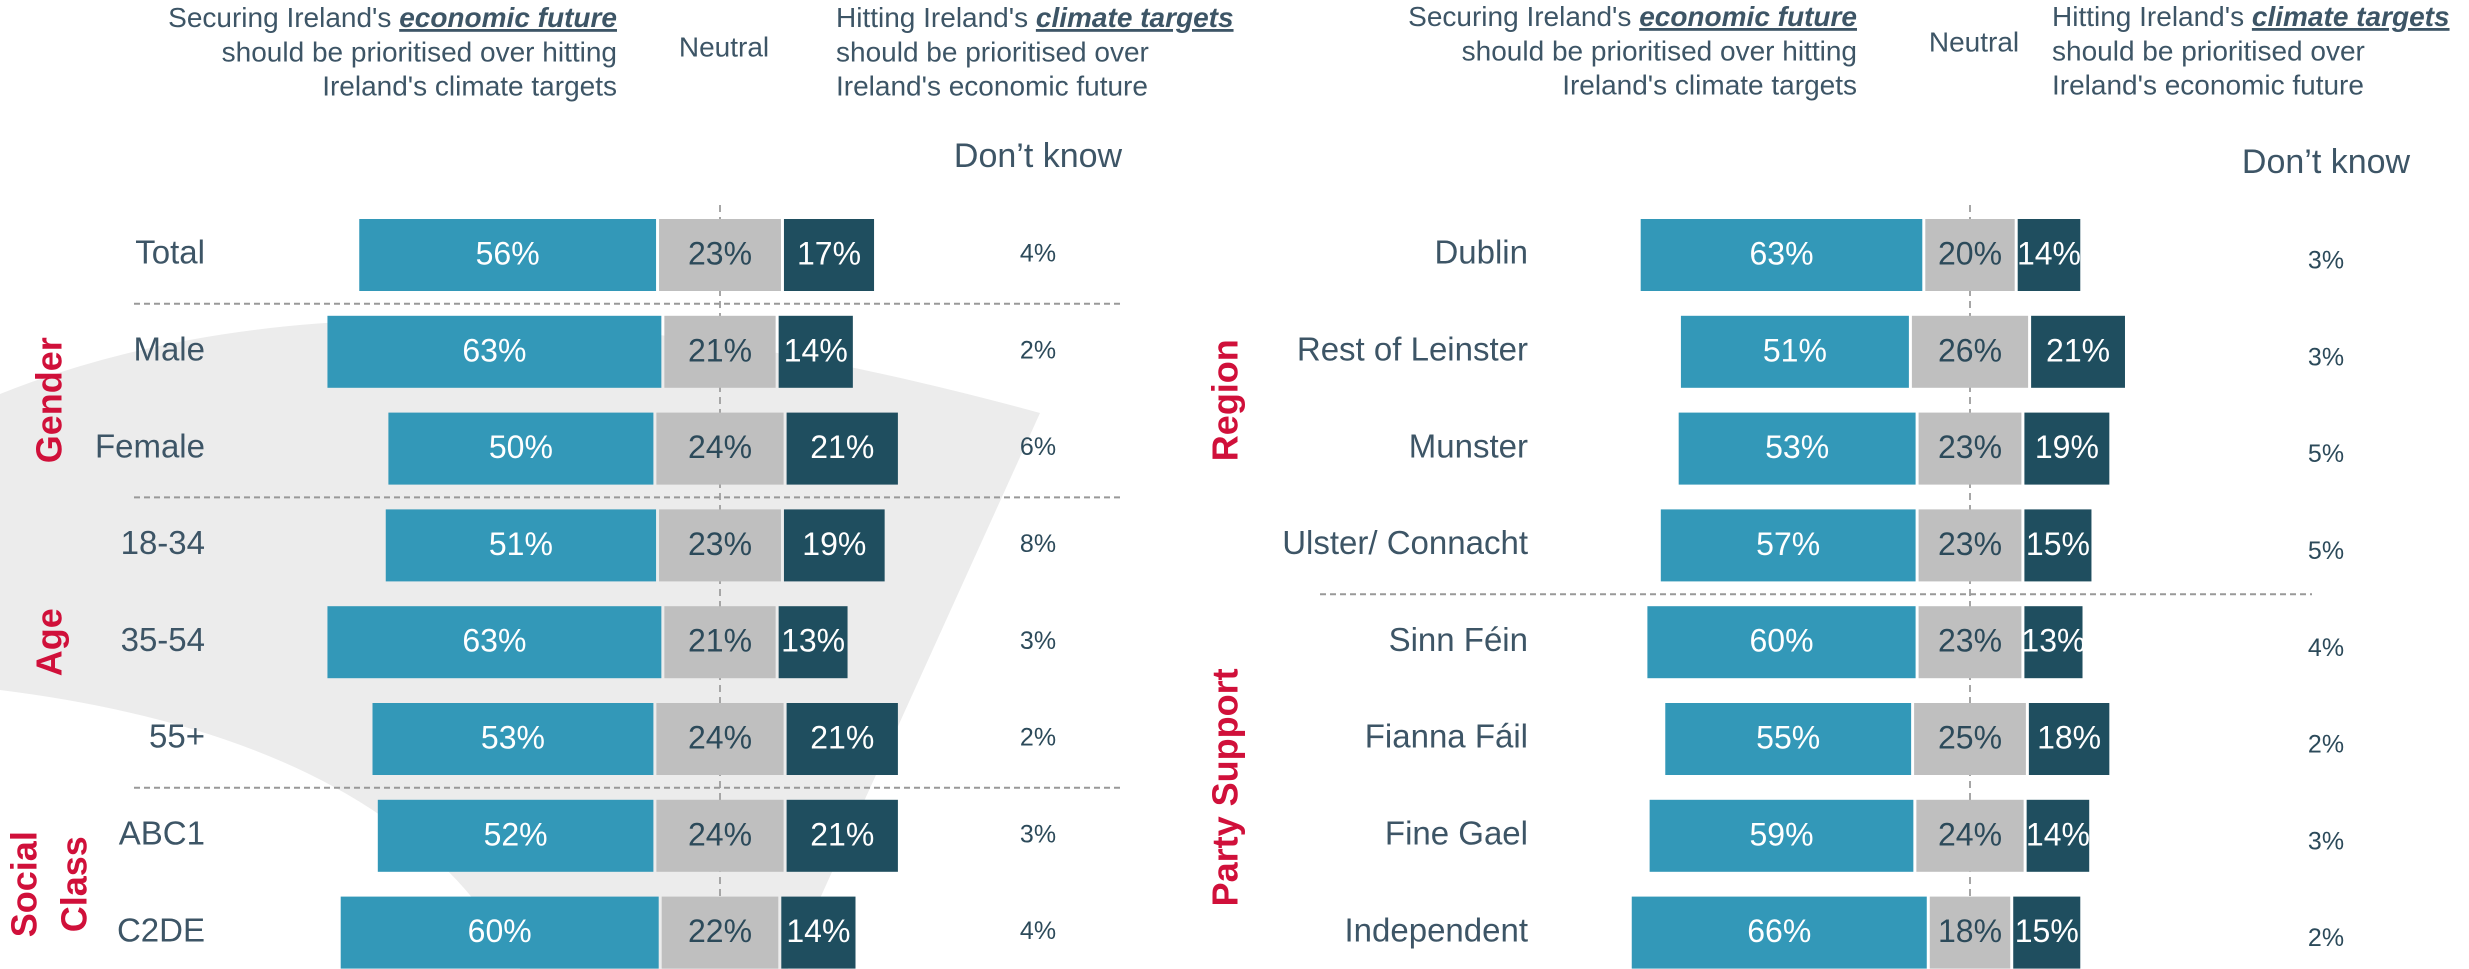 This screenshot has height=969, width=2469. What do you see at coordinates (1974, 41) in the screenshot?
I see `legend-label: Neutral` at bounding box center [1974, 41].